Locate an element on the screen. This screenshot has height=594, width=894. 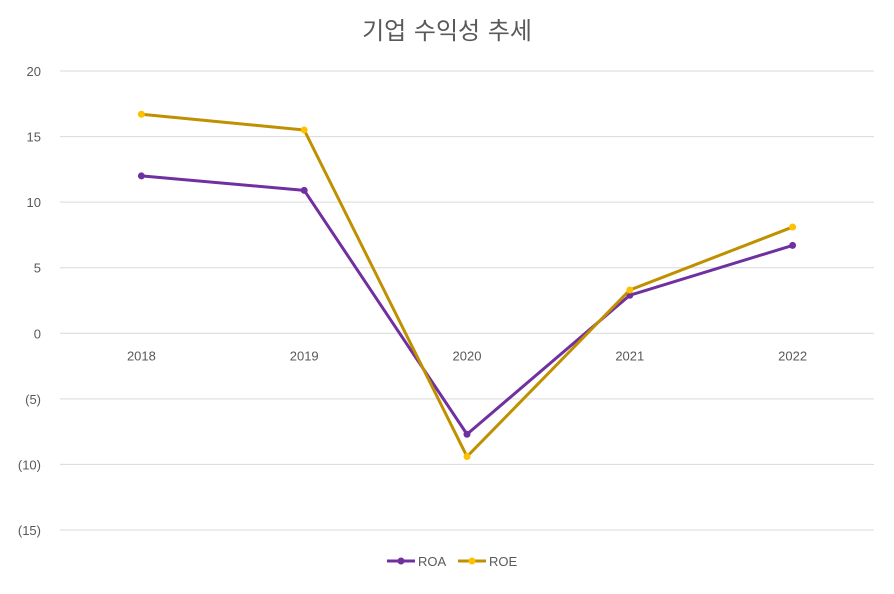
x-tick-label: 2020 is located at coordinates (467, 355).